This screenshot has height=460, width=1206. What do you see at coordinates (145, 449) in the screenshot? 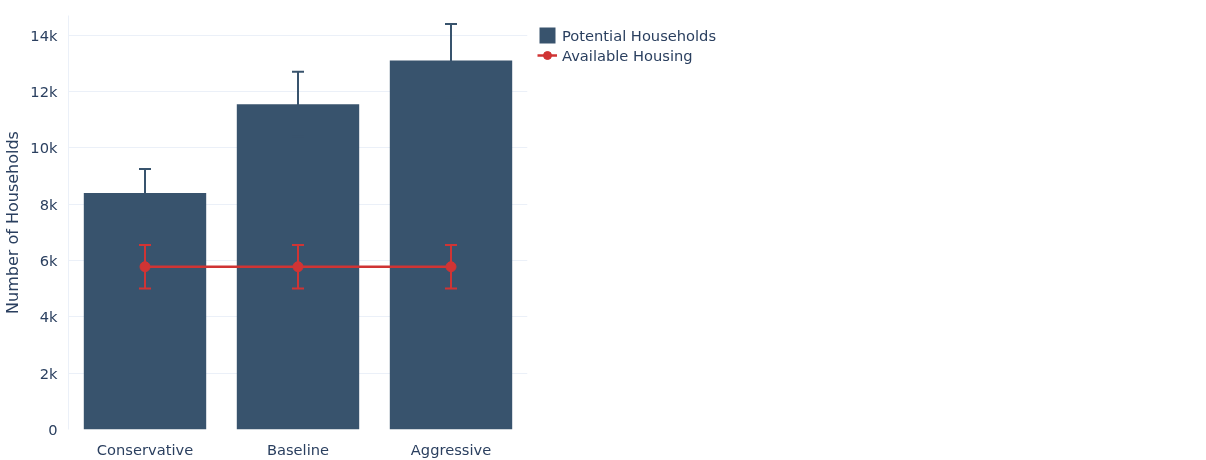
I see `x-tick-label: Conservative` at bounding box center [145, 449].